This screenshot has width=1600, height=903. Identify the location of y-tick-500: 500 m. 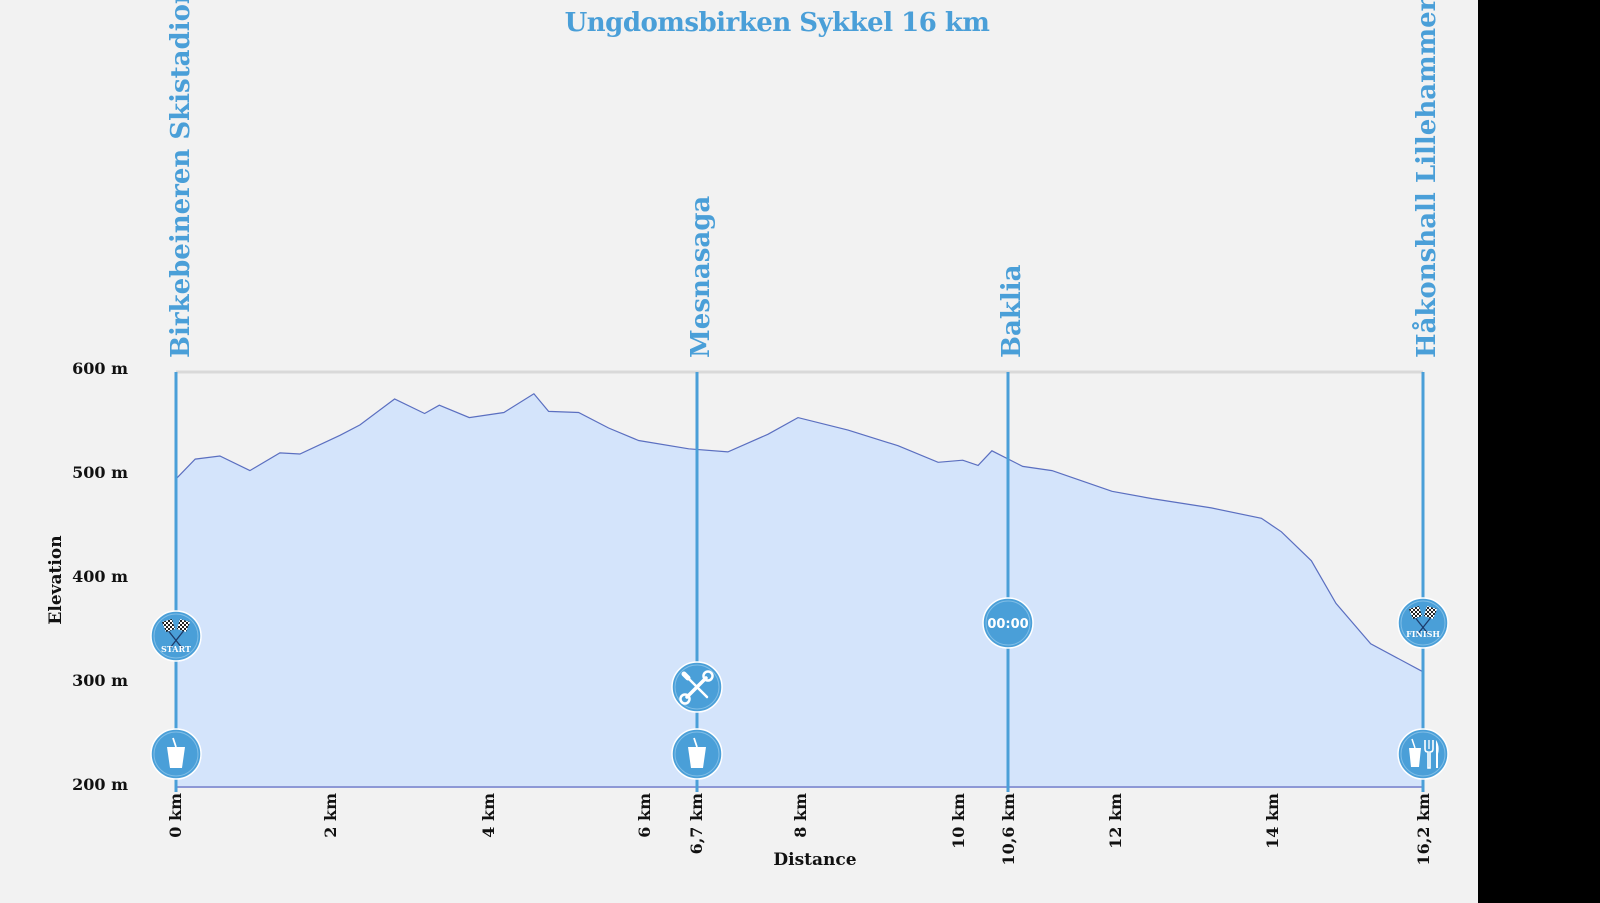
(100, 472).